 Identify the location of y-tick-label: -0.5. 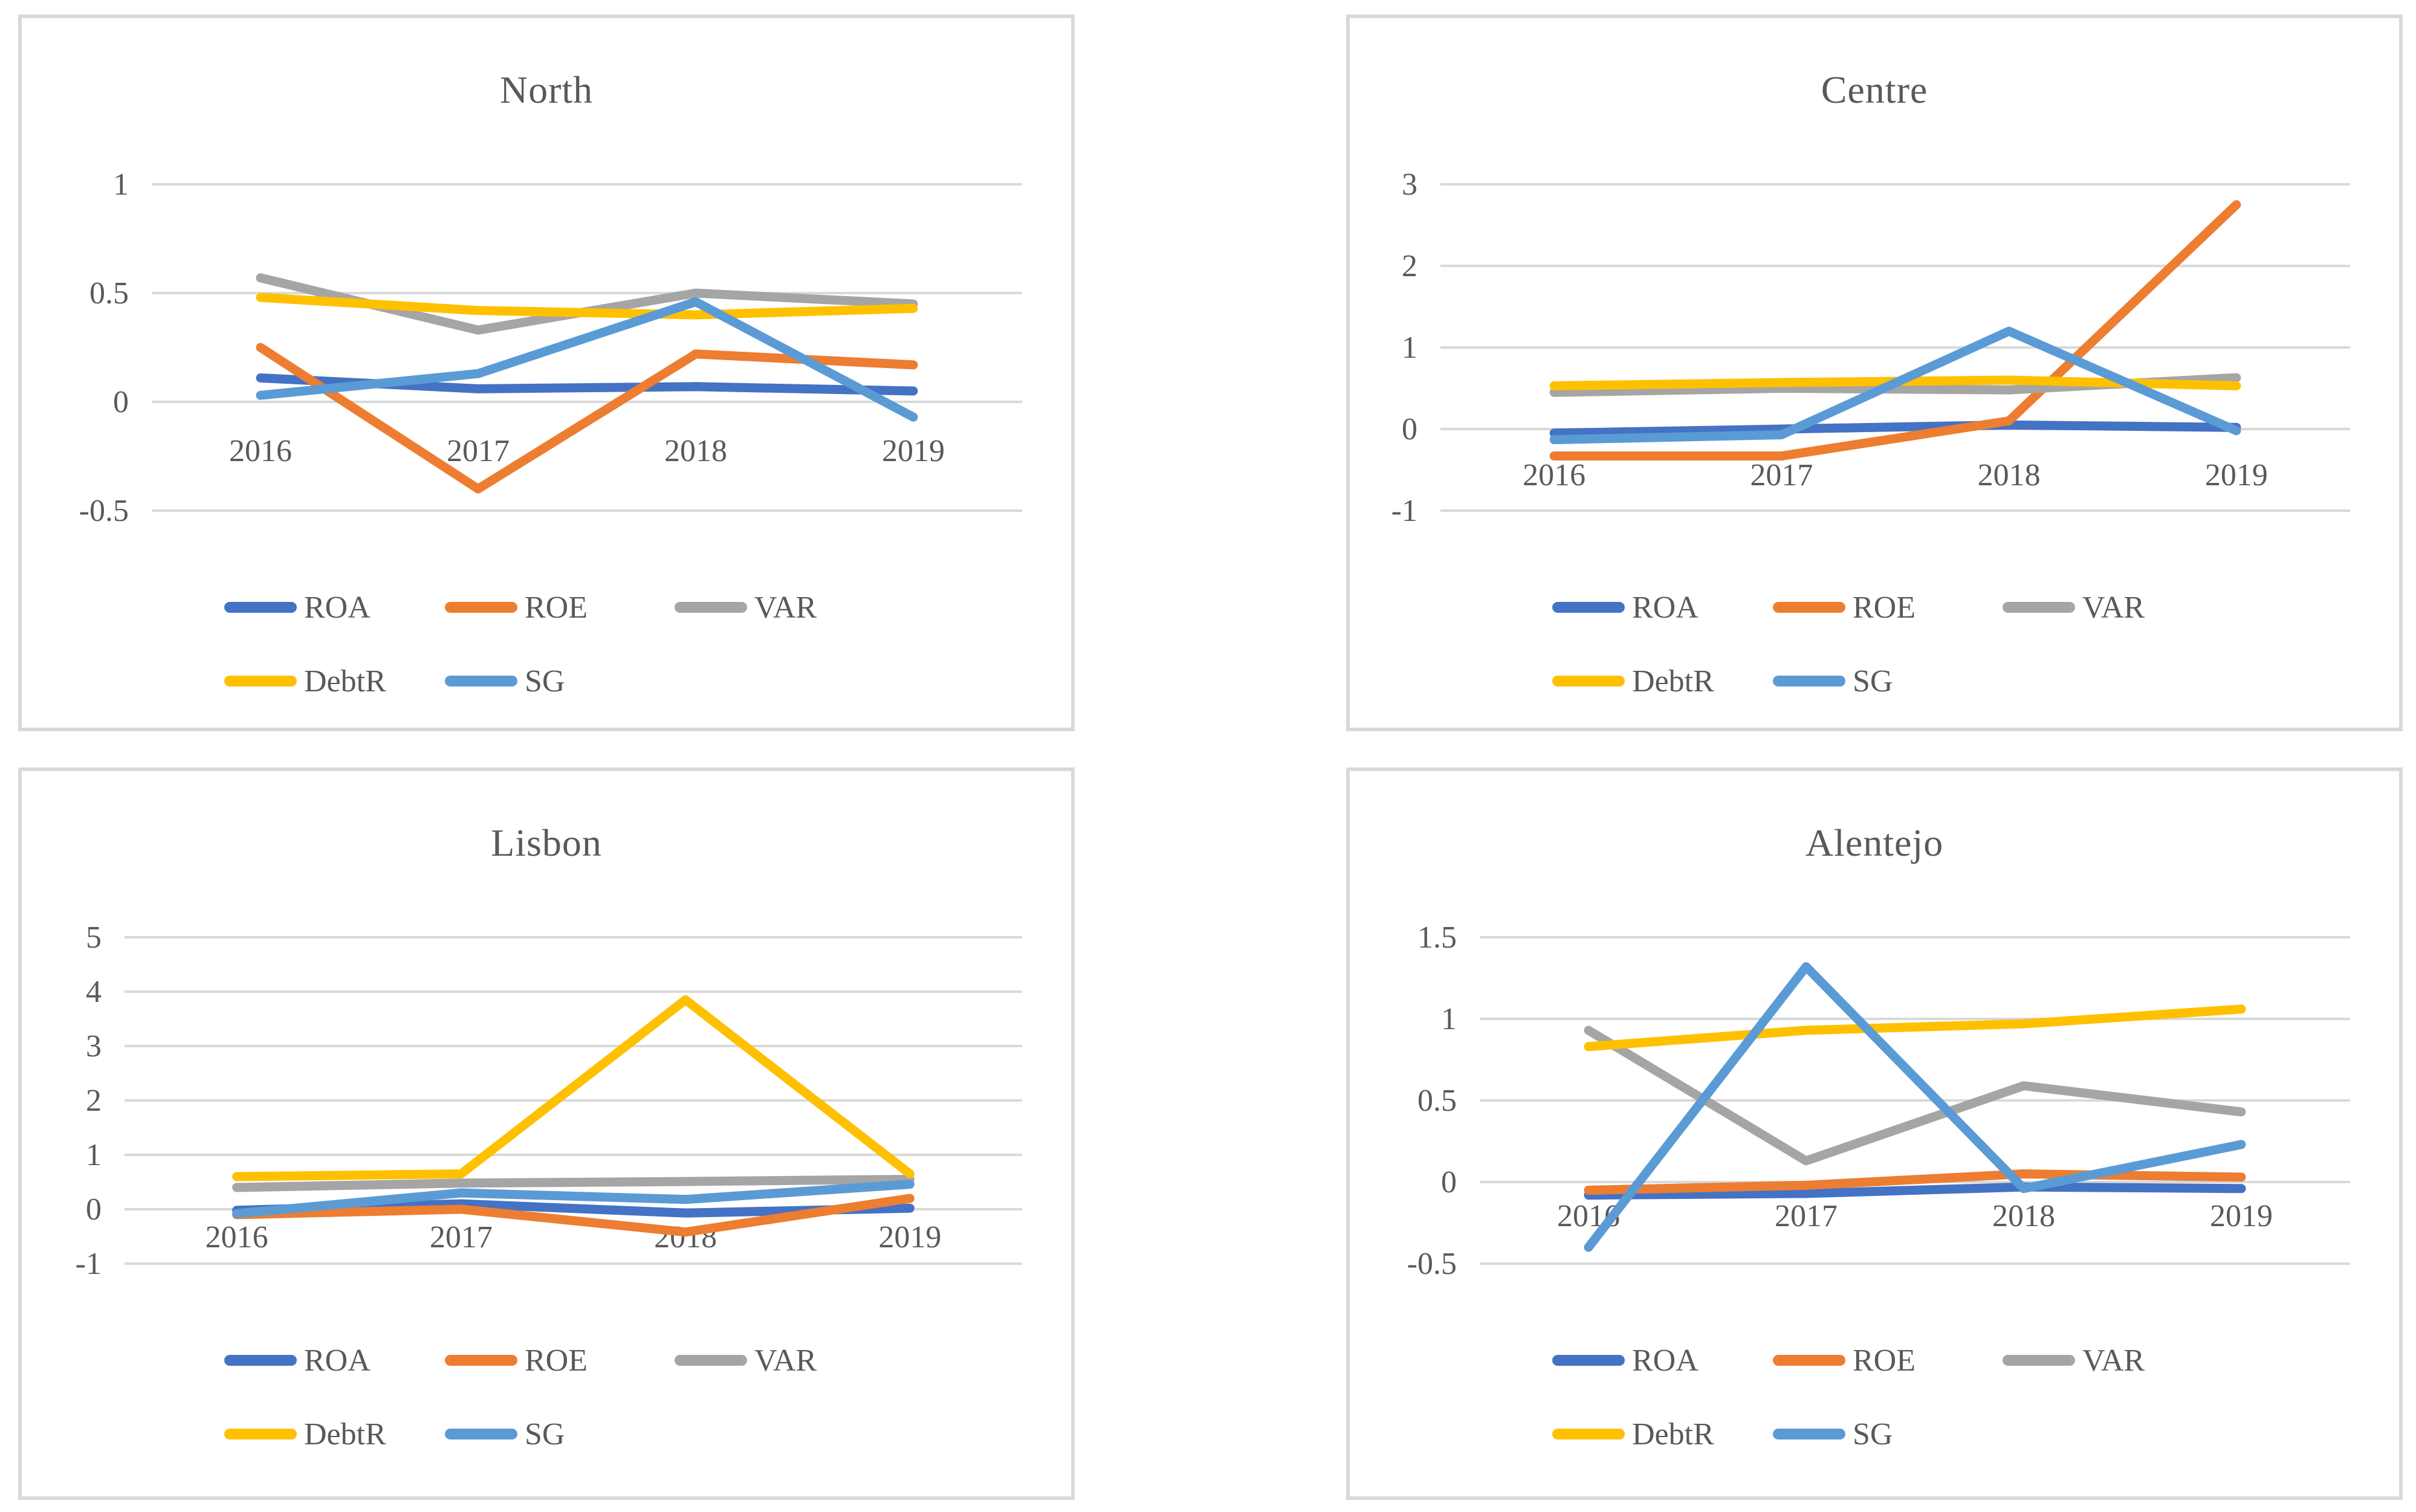
(1432, 1264).